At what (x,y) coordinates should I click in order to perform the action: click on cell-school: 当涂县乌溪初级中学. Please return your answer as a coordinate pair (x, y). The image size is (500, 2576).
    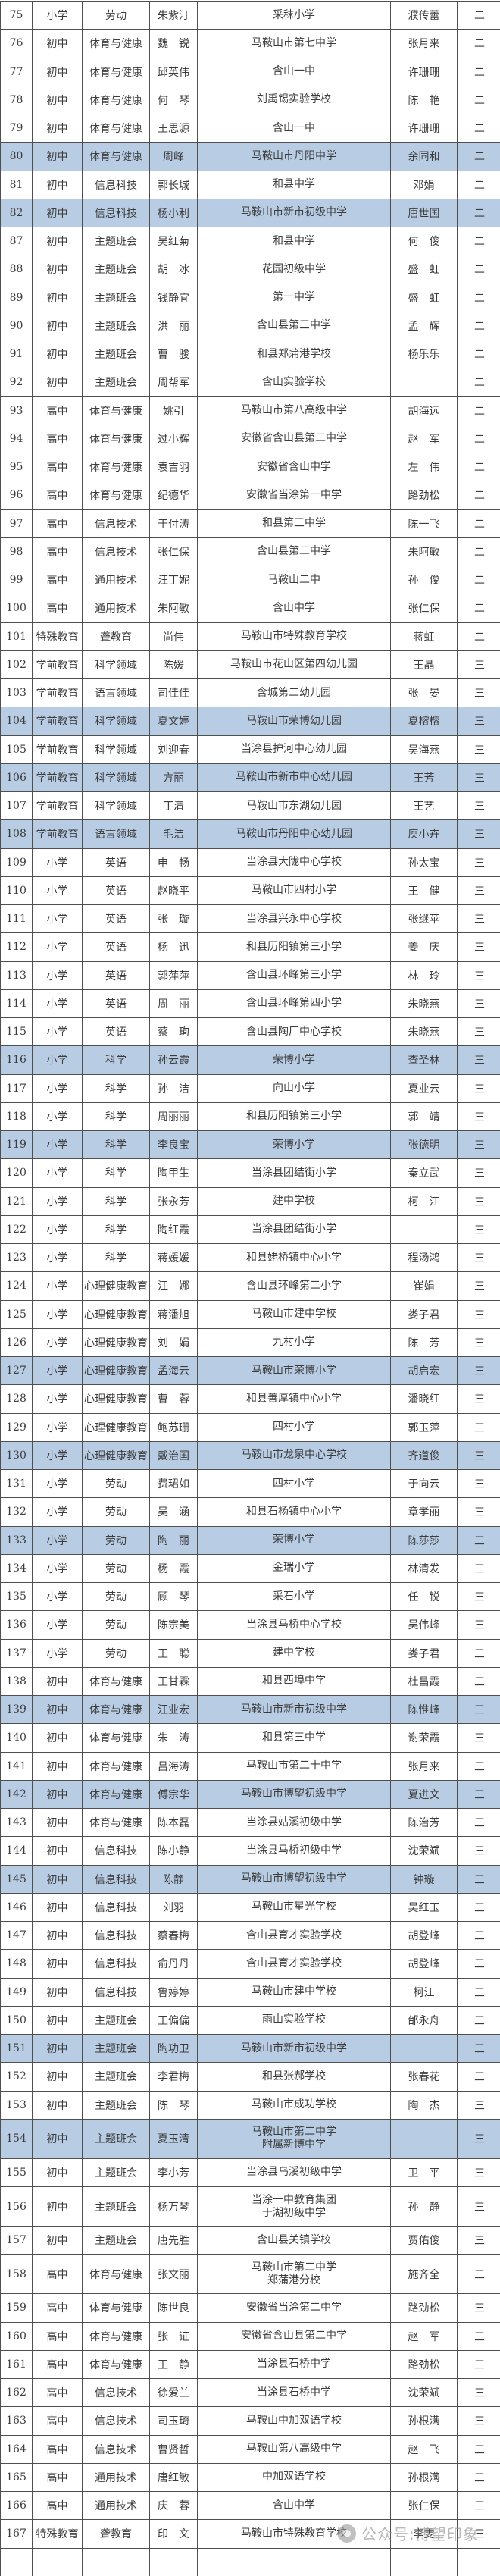
    Looking at the image, I should click on (294, 2172).